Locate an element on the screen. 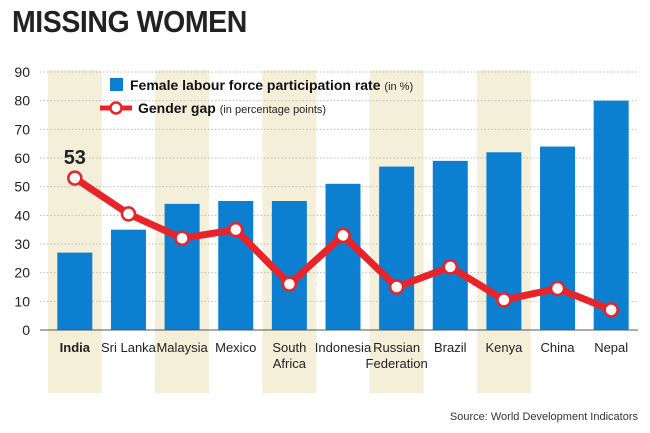  legend-bar-swatch is located at coordinates (116, 84).